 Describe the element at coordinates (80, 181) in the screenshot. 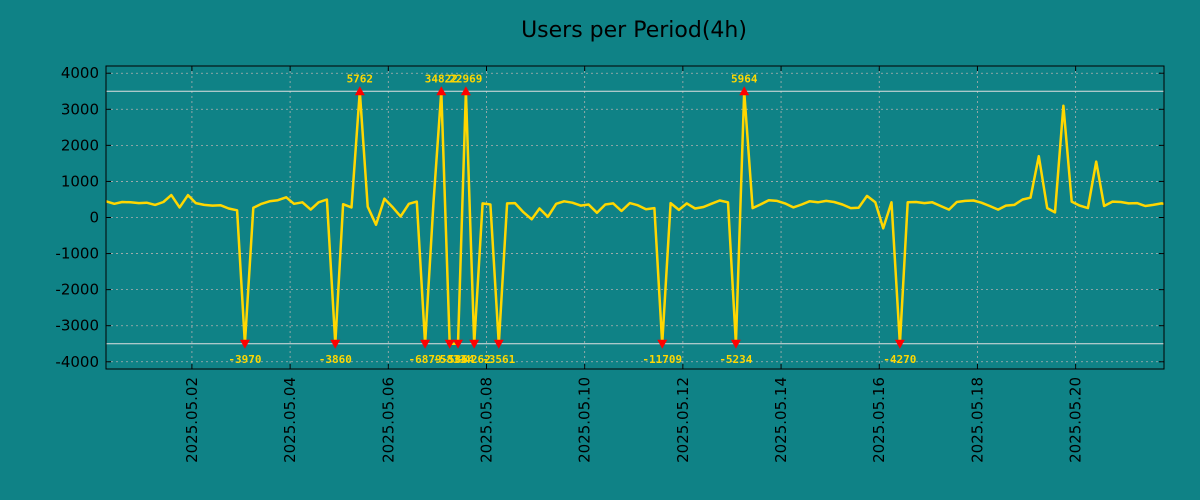

I see `y-tick-label: 1000` at that location.